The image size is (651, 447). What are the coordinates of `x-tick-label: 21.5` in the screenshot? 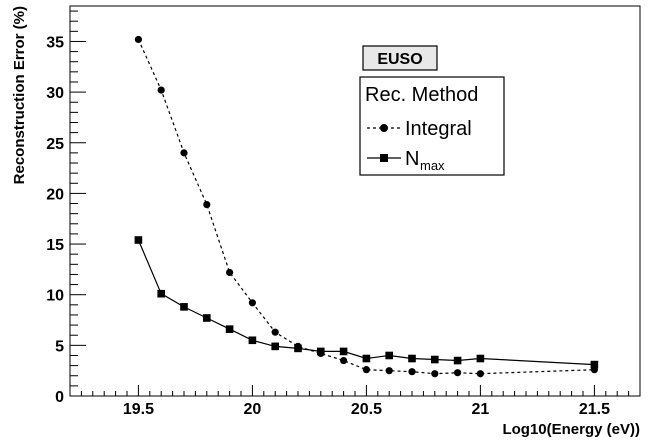 It's located at (594, 409).